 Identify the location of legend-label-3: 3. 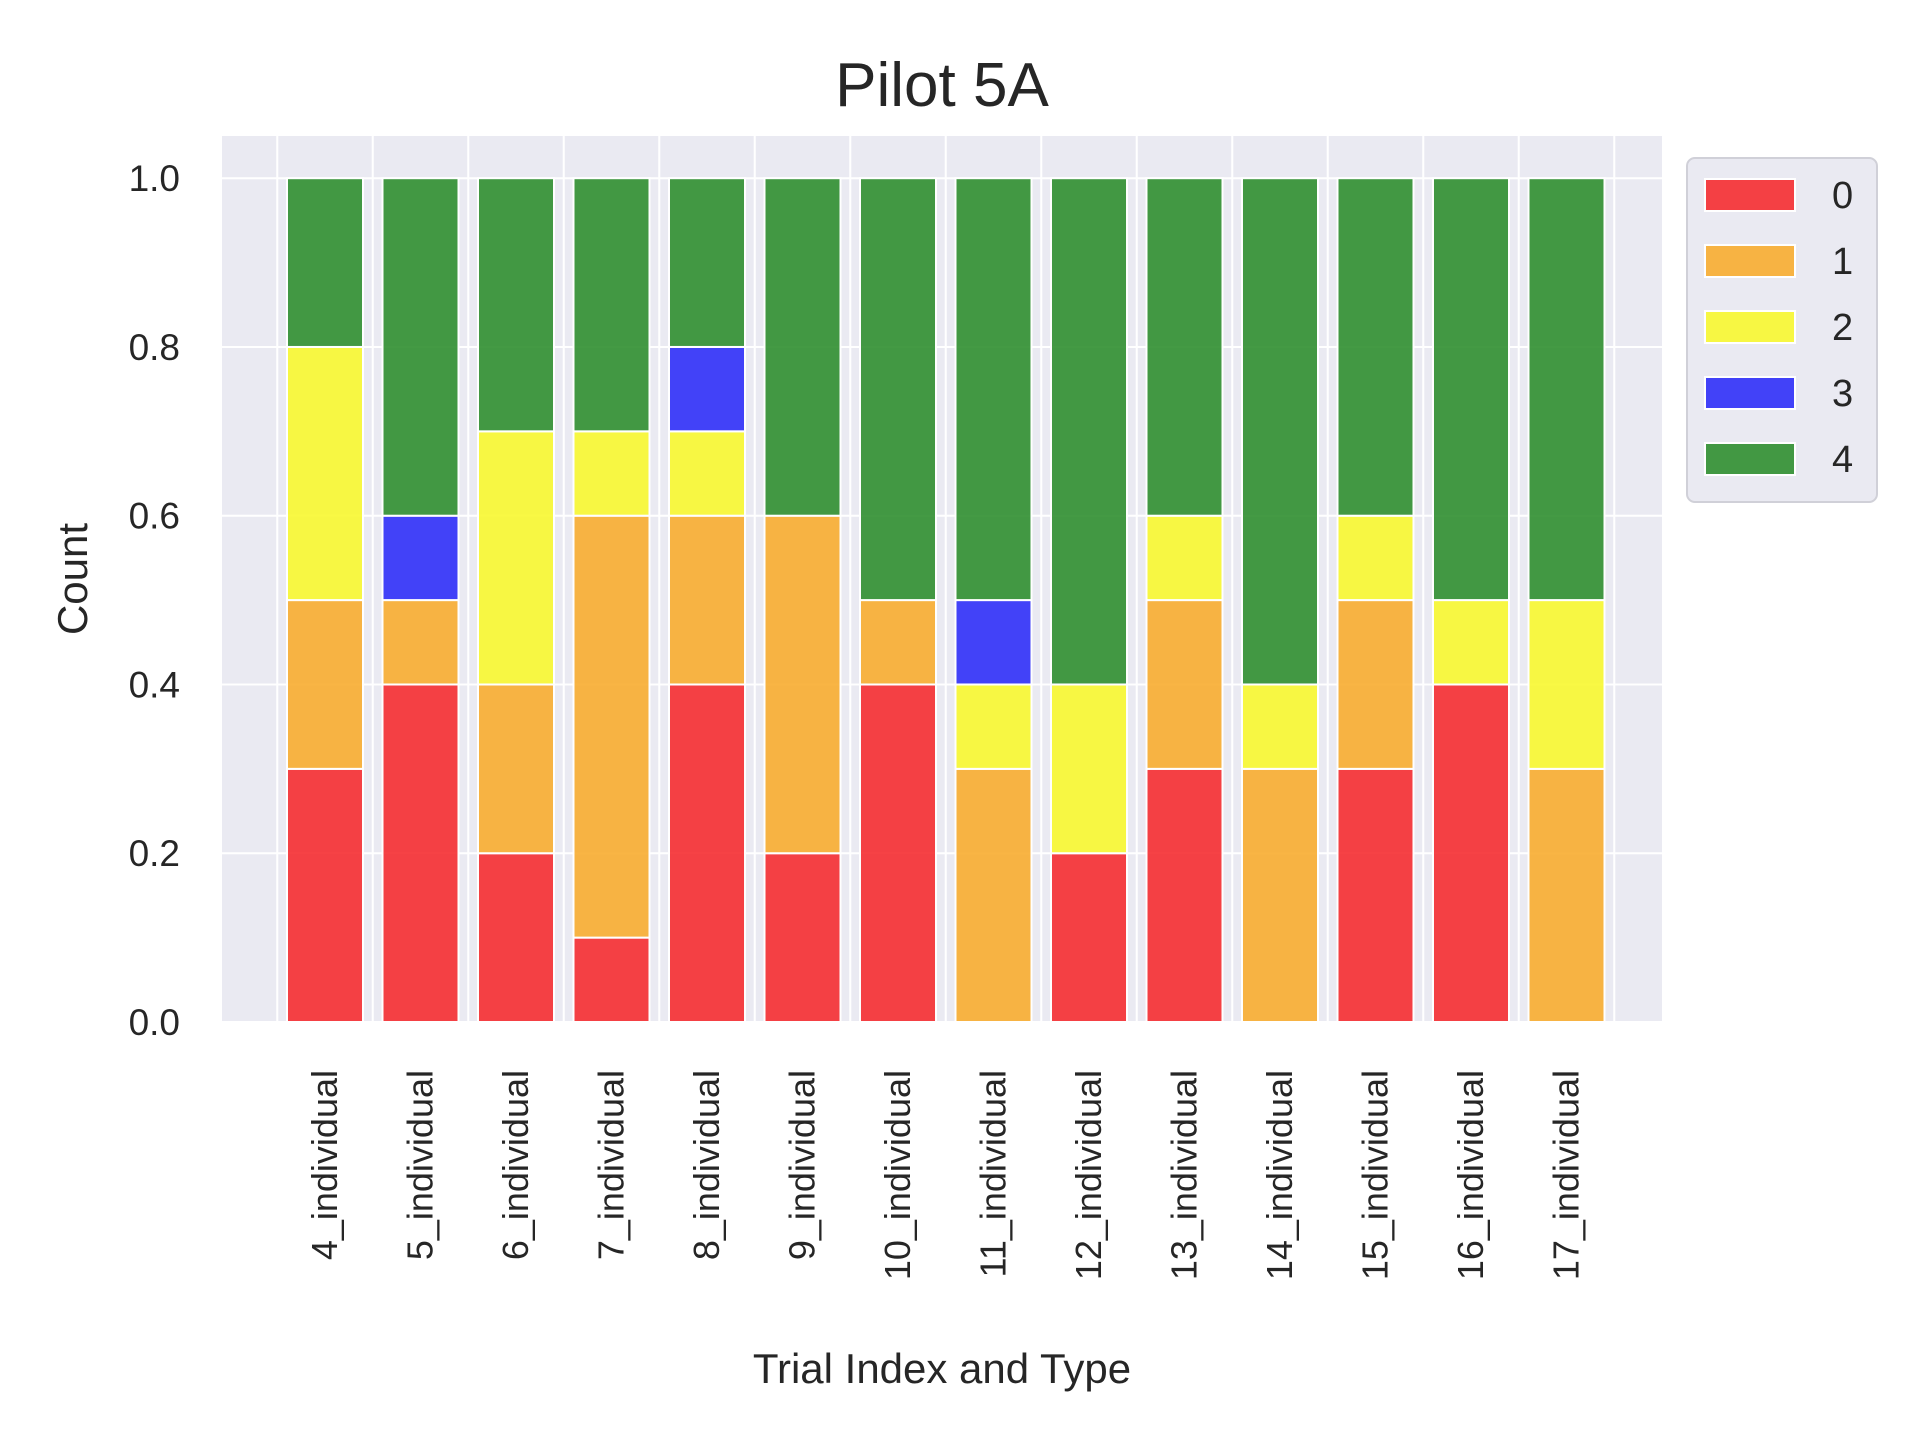
(1842, 394).